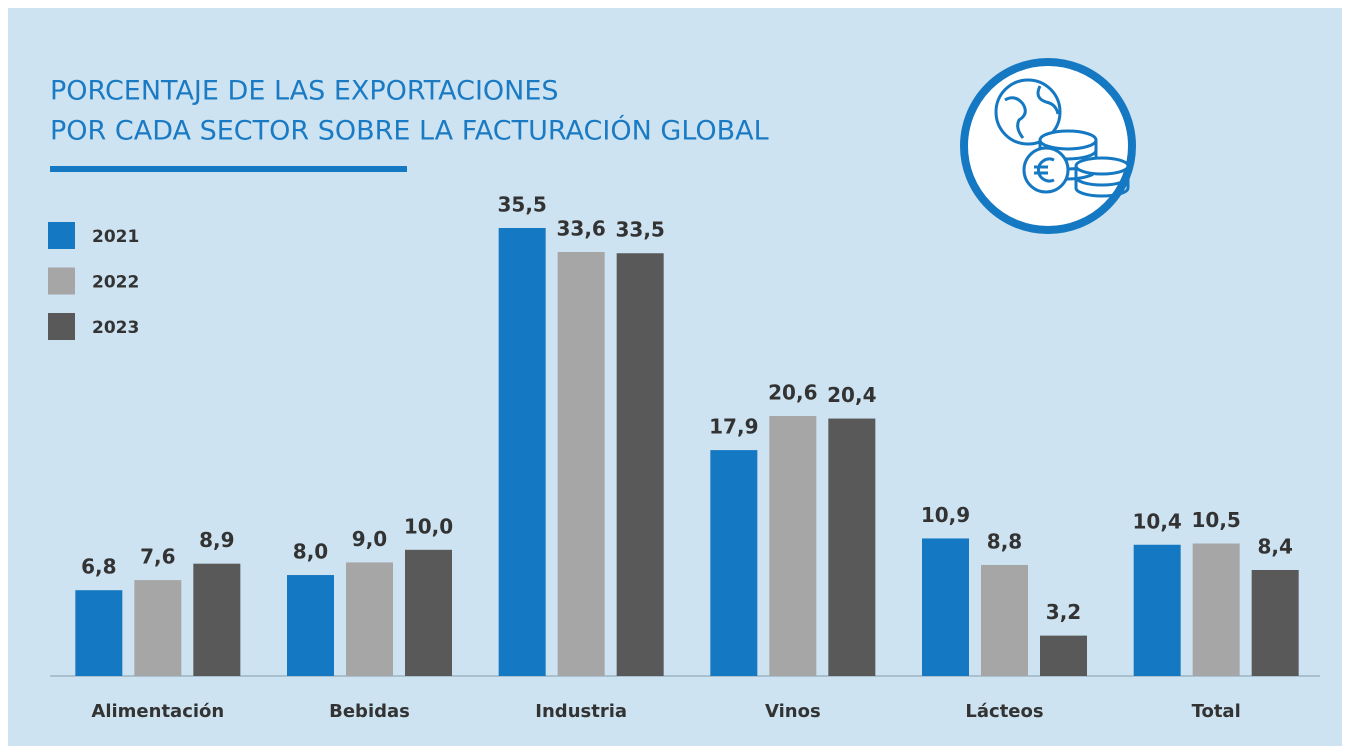 Image resolution: width=1350 pixels, height=754 pixels. I want to click on x-tick-label: Alimentación, so click(157, 711).